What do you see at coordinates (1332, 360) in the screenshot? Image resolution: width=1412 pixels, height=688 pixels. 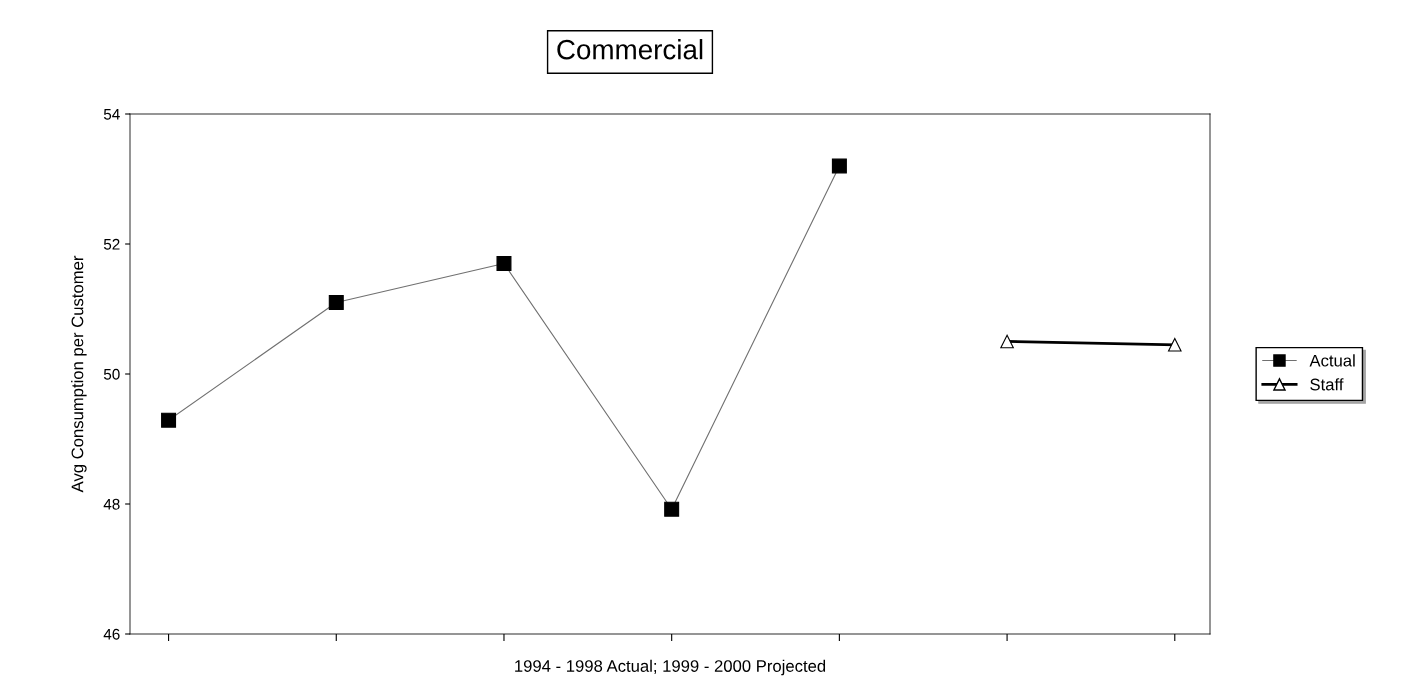 I see `legend-label: Actual` at bounding box center [1332, 360].